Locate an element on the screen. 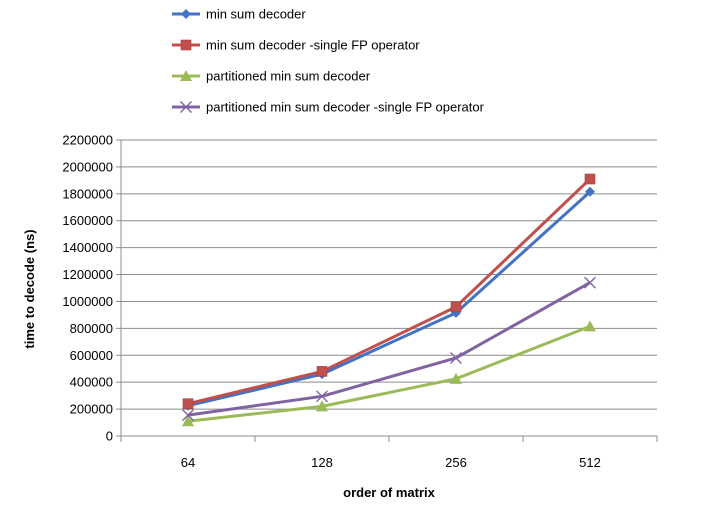  x-tick-label: 256 is located at coordinates (456, 462).